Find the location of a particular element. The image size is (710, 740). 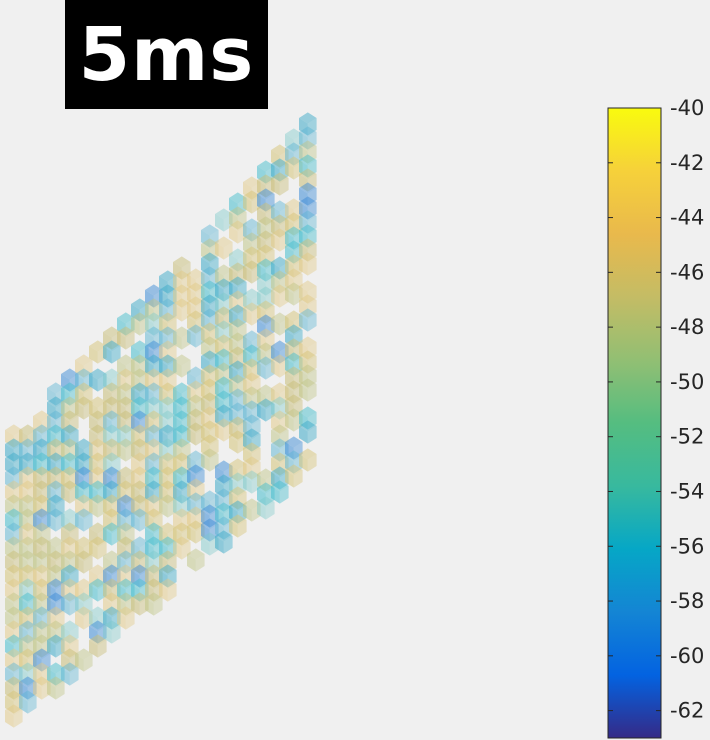

colorbar-tick-label: -56 is located at coordinates (687, 546).